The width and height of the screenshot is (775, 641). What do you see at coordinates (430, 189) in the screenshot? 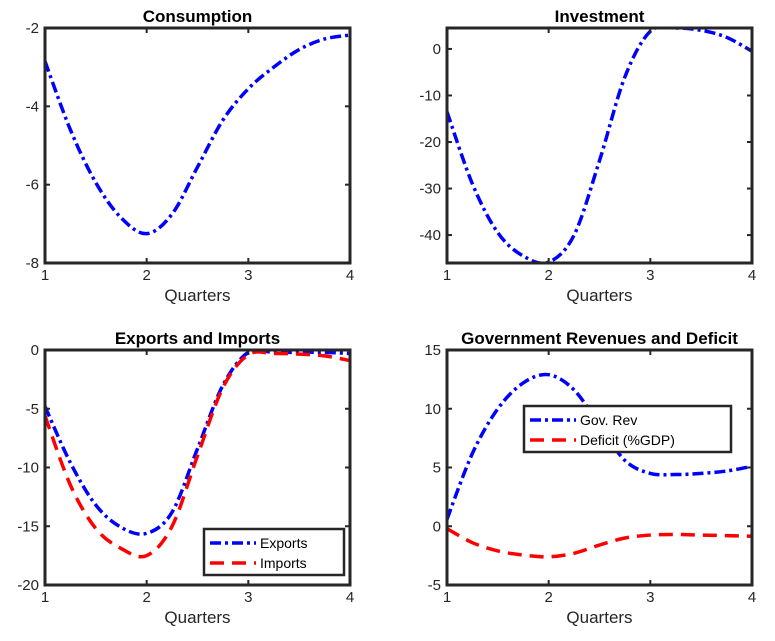
I see `y-tick-label: -30` at bounding box center [430, 189].